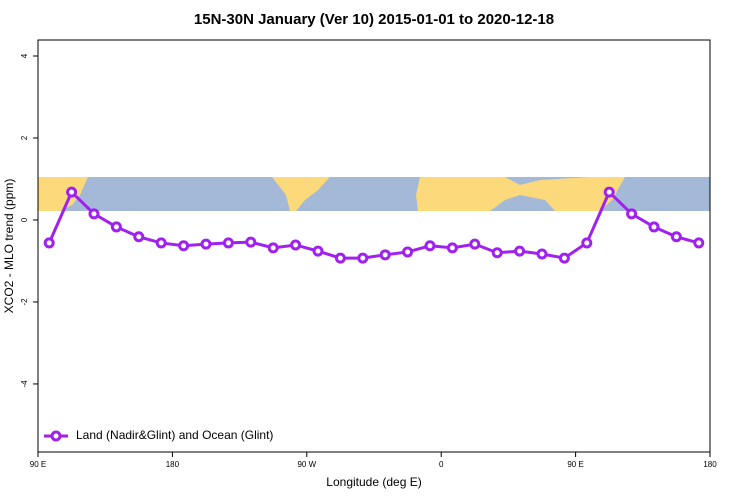 The height and width of the screenshot is (500, 750). Describe the element at coordinates (441, 464) in the screenshot. I see `x-tick-label: 0` at that location.